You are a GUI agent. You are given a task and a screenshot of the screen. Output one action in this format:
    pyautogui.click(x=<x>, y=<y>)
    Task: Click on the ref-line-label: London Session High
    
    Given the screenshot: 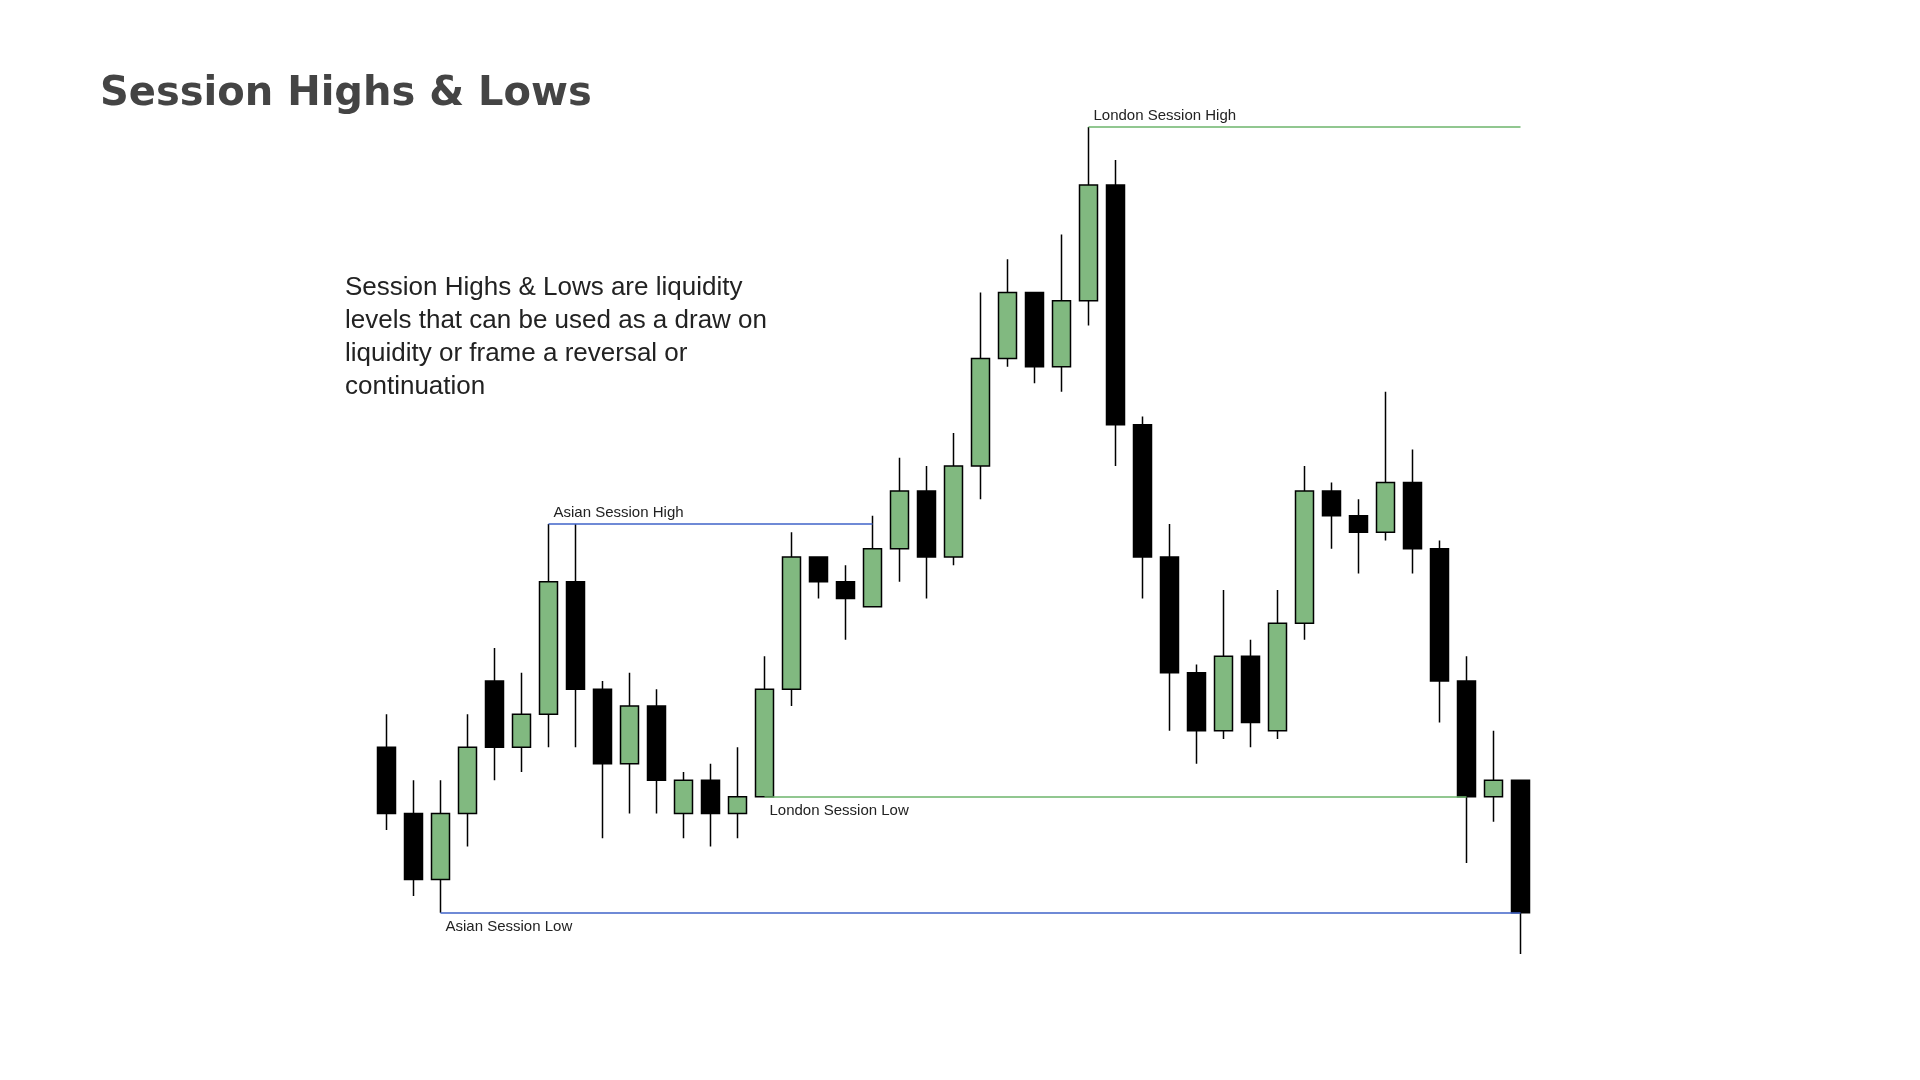 What is the action you would take?
    pyautogui.click(x=1165, y=114)
    